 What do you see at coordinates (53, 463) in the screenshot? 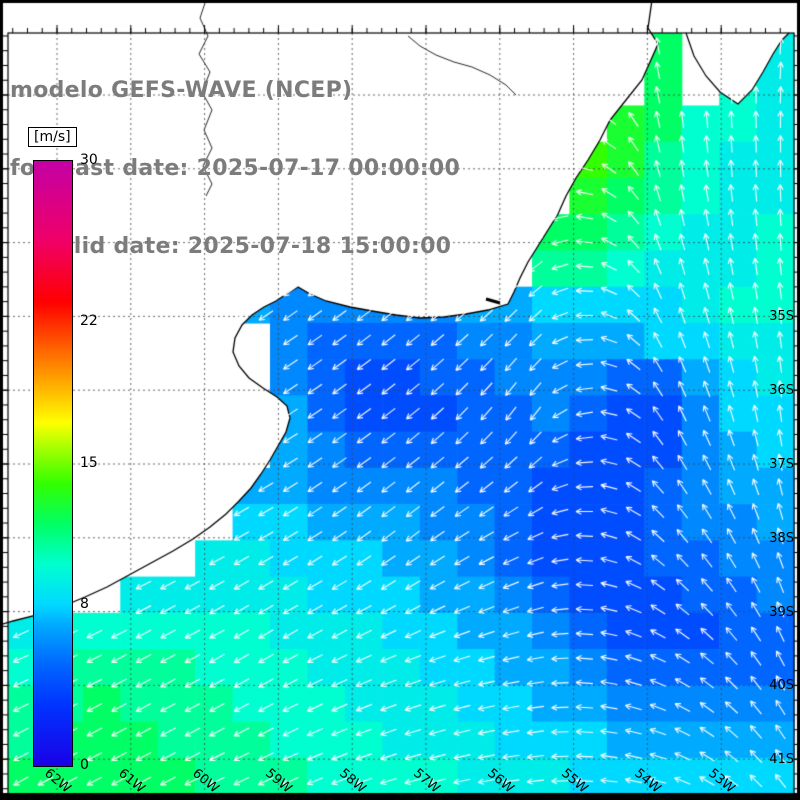
I see `colorbar-gradient` at bounding box center [53, 463].